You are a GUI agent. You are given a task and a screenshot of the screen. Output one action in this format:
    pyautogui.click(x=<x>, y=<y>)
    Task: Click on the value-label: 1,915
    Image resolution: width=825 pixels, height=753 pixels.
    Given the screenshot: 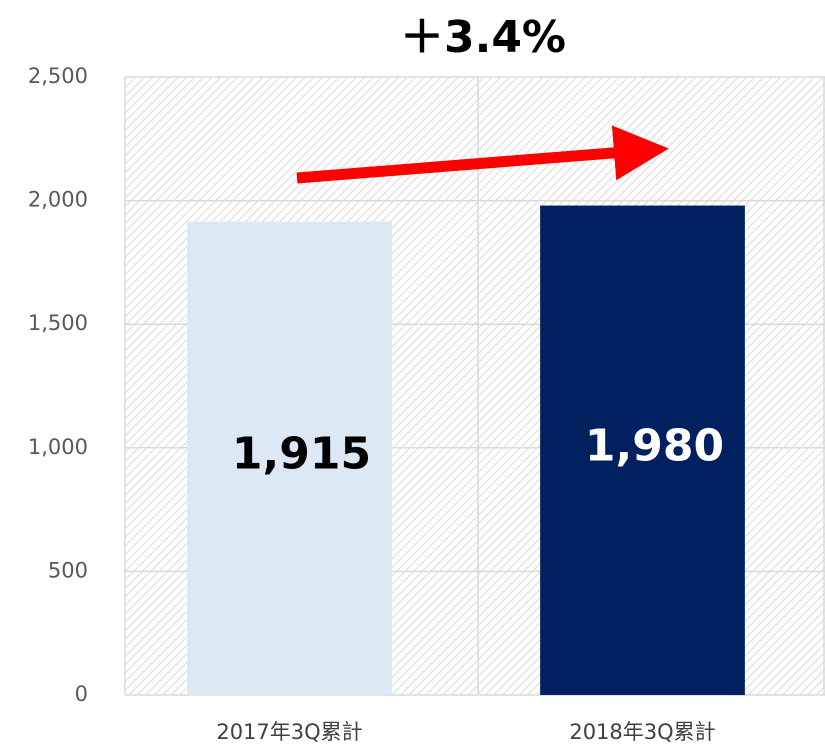 What is the action you would take?
    pyautogui.click(x=301, y=453)
    